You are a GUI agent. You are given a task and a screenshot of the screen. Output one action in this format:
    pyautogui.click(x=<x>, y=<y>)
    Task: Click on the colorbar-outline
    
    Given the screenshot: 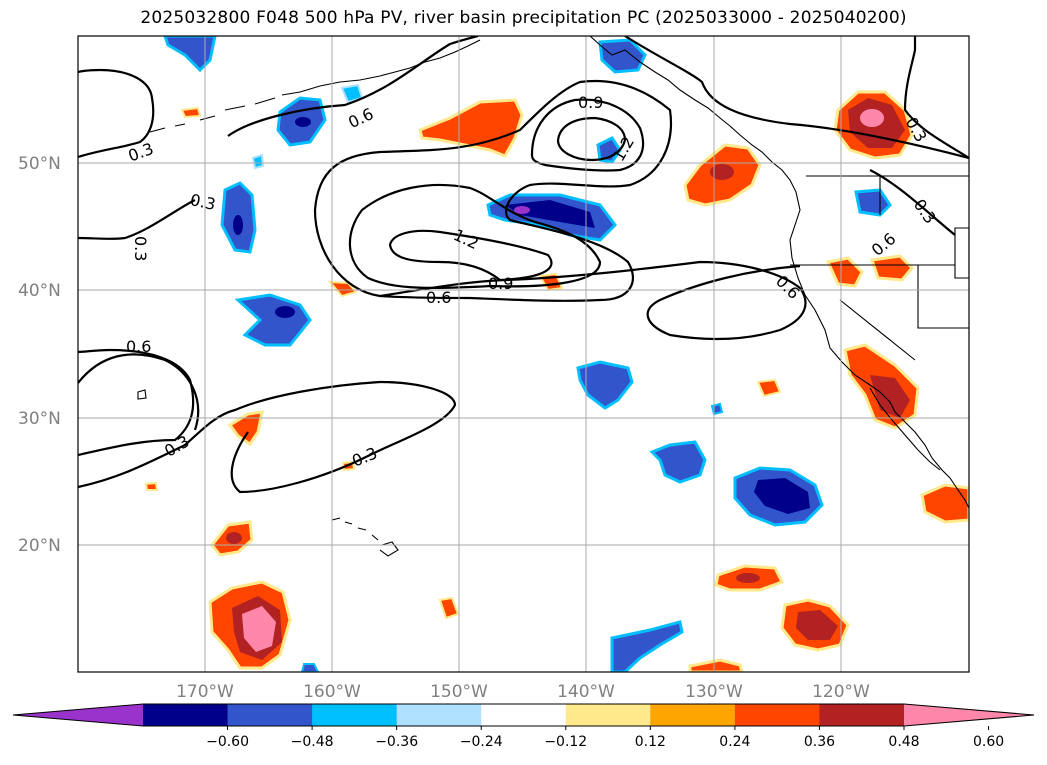 What is the action you would take?
    pyautogui.click(x=523, y=715)
    